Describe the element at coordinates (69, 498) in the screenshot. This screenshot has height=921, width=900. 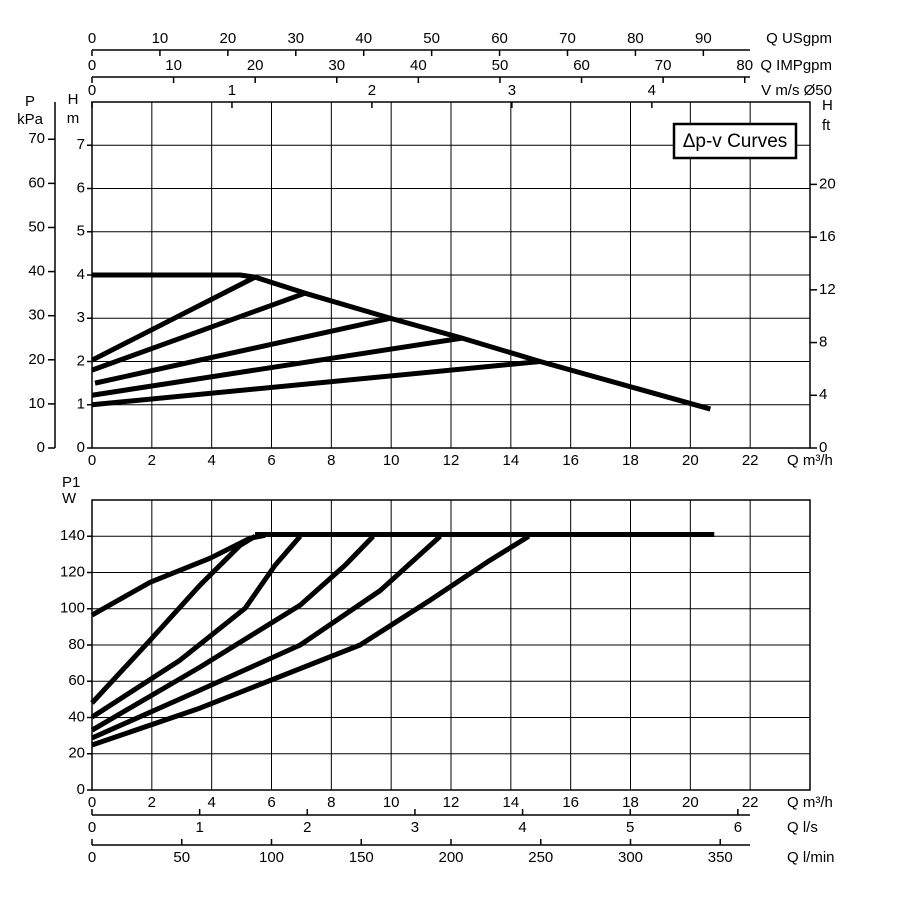
I see `y-axis-unit: W` at that location.